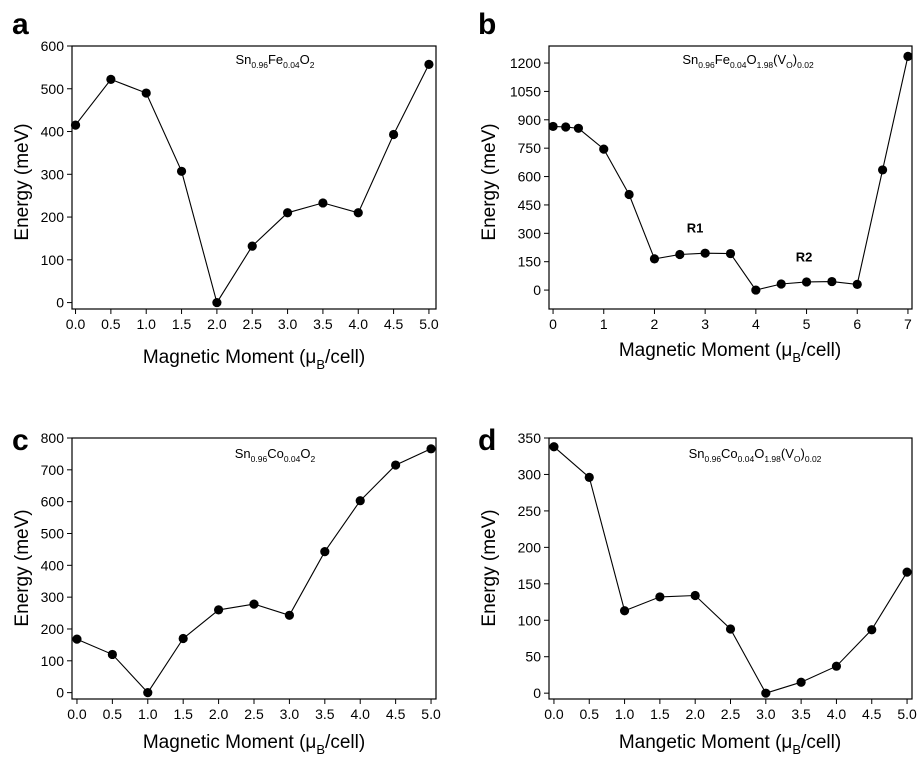  I want to click on y-tick-label: 1050, so click(525, 91).